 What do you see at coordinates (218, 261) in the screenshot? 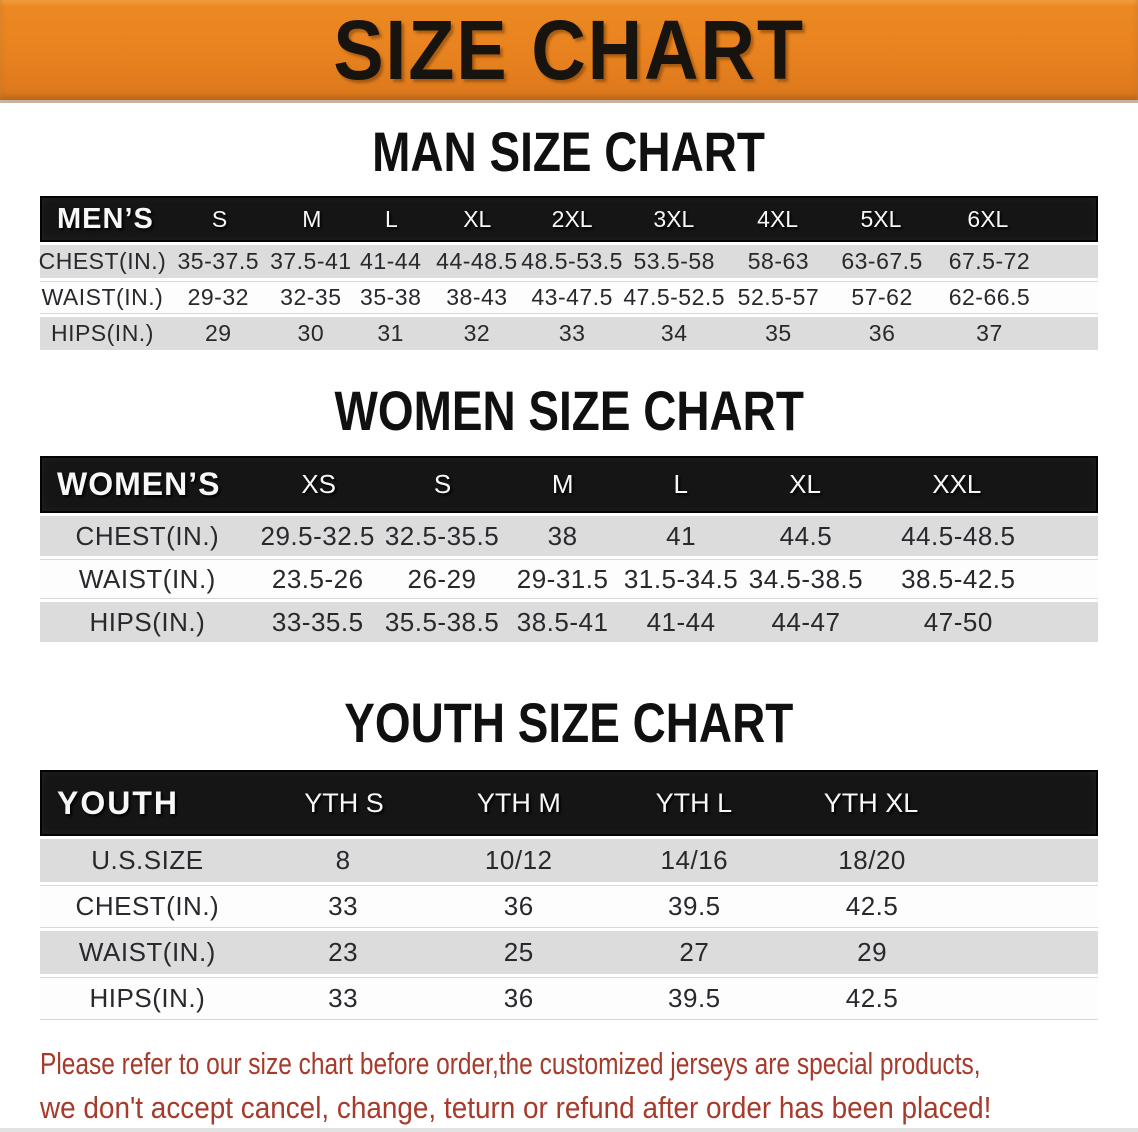
I see `size-cell: 35-37.5` at bounding box center [218, 261].